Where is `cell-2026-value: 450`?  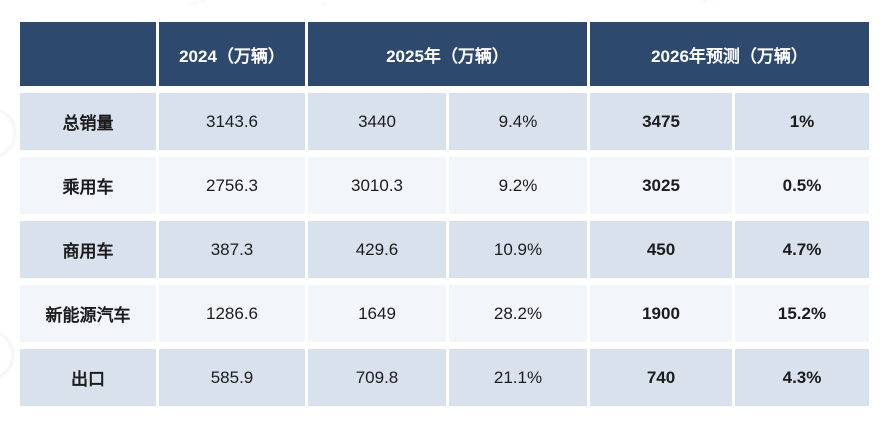 cell-2026-value: 450 is located at coordinates (661, 249).